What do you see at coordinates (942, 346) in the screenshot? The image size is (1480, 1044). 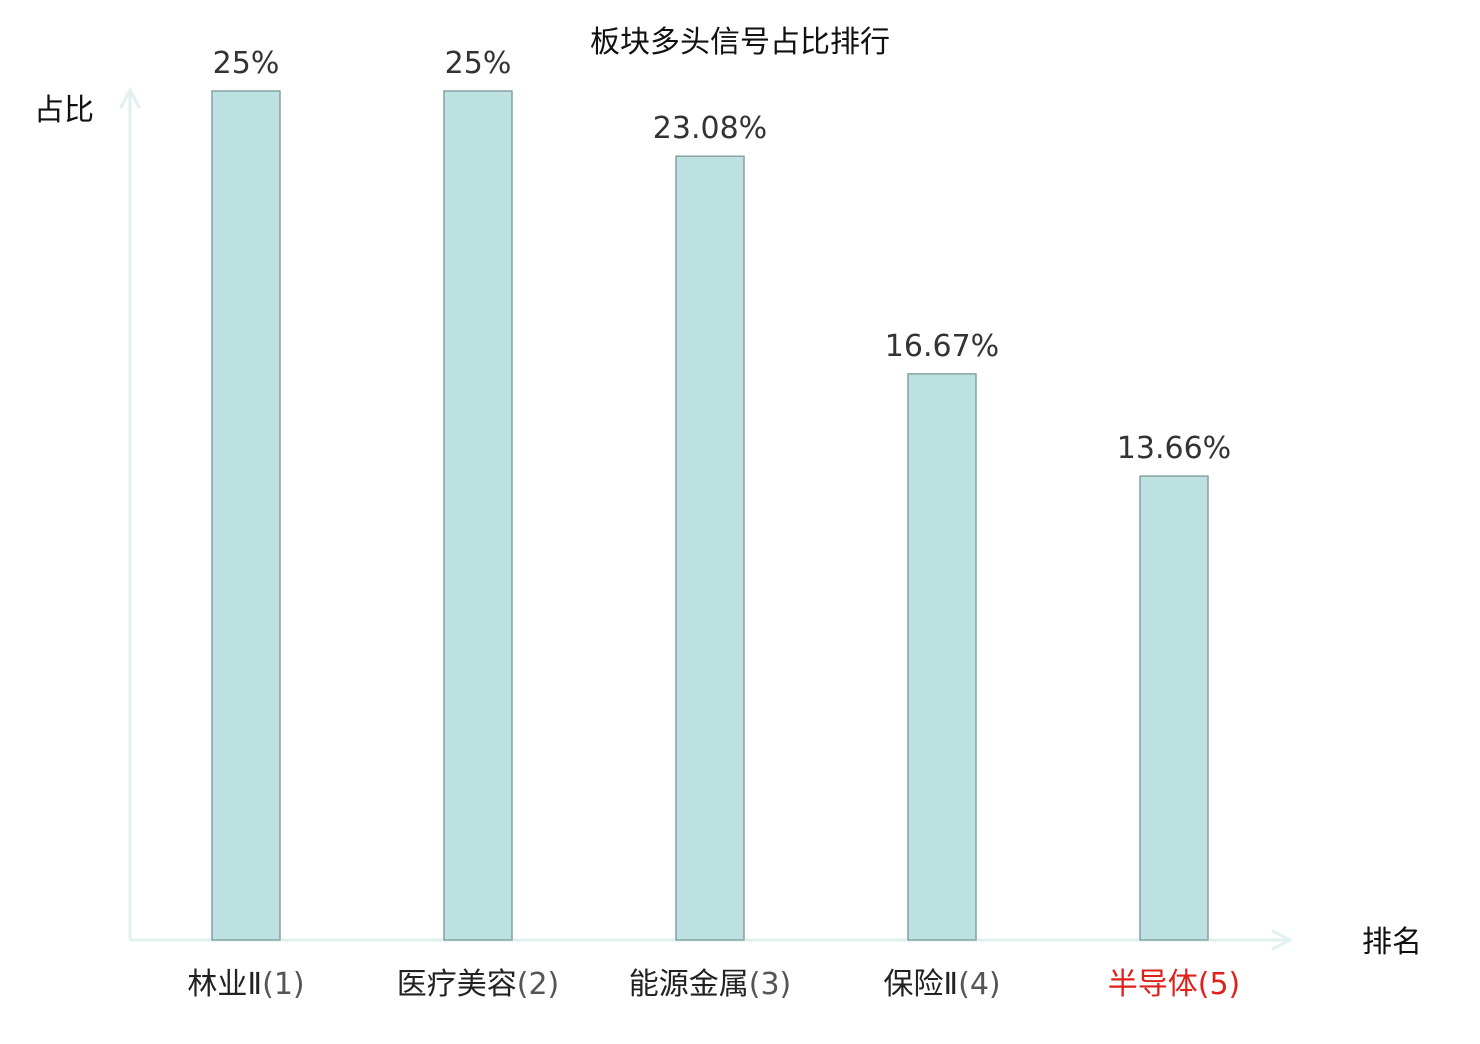 I see `data-label-4: 16.67%` at bounding box center [942, 346].